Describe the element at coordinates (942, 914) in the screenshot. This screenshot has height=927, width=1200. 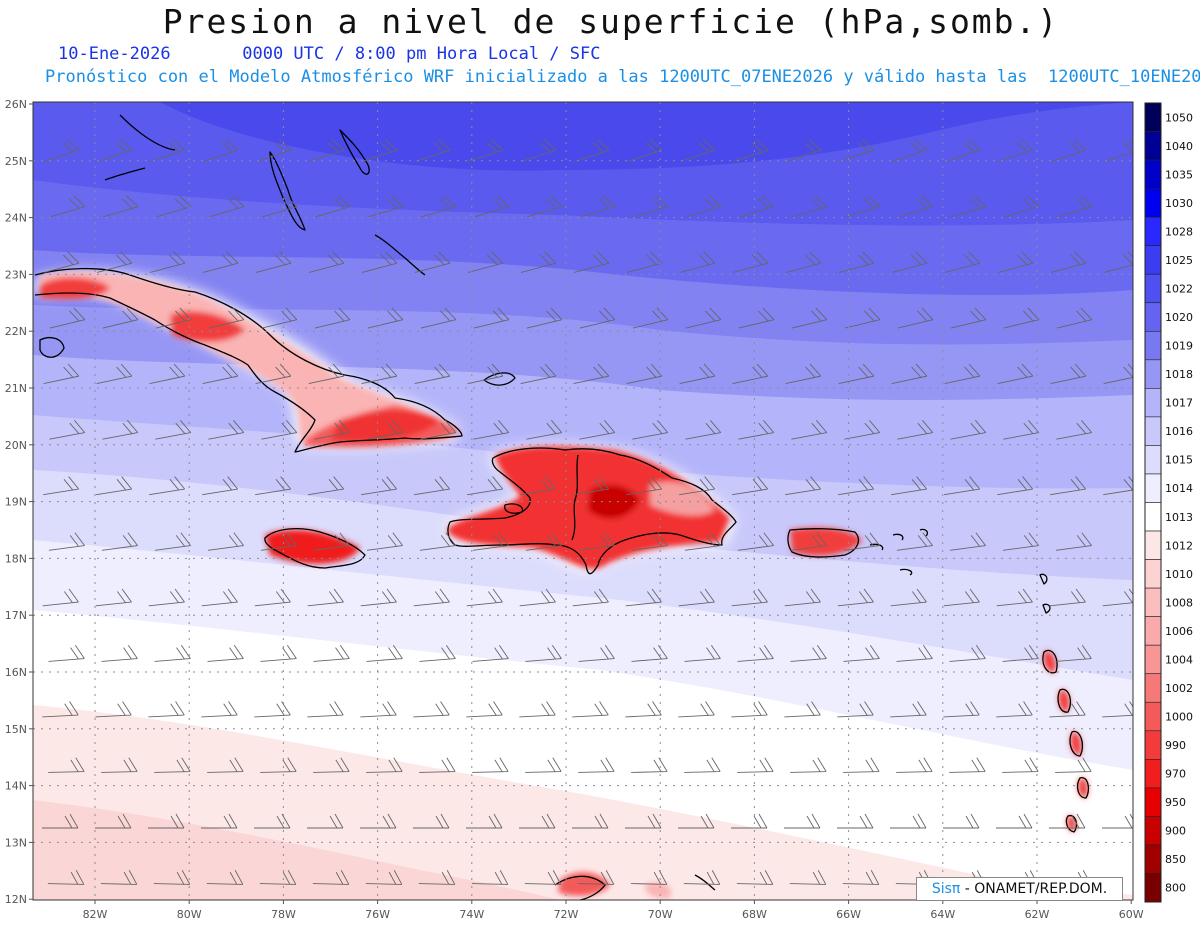
I see `lon-label: 64W` at that location.